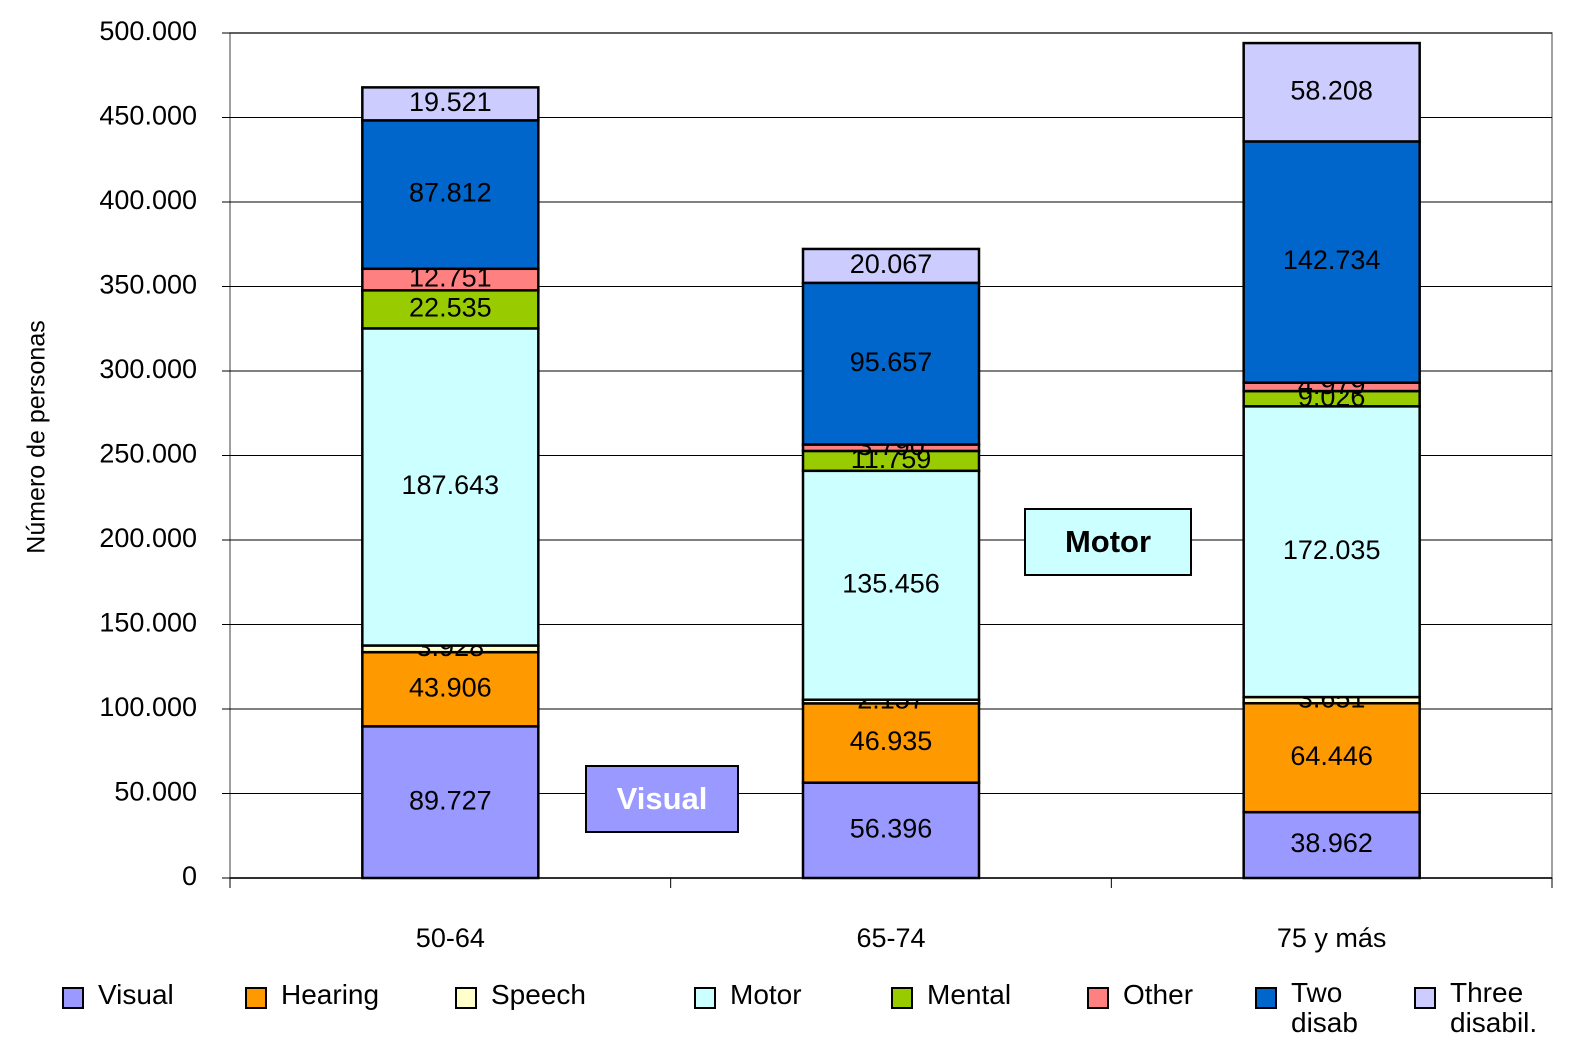 The width and height of the screenshot is (1570, 1047). I want to click on y-tick-label: 450.000, so click(148, 116).